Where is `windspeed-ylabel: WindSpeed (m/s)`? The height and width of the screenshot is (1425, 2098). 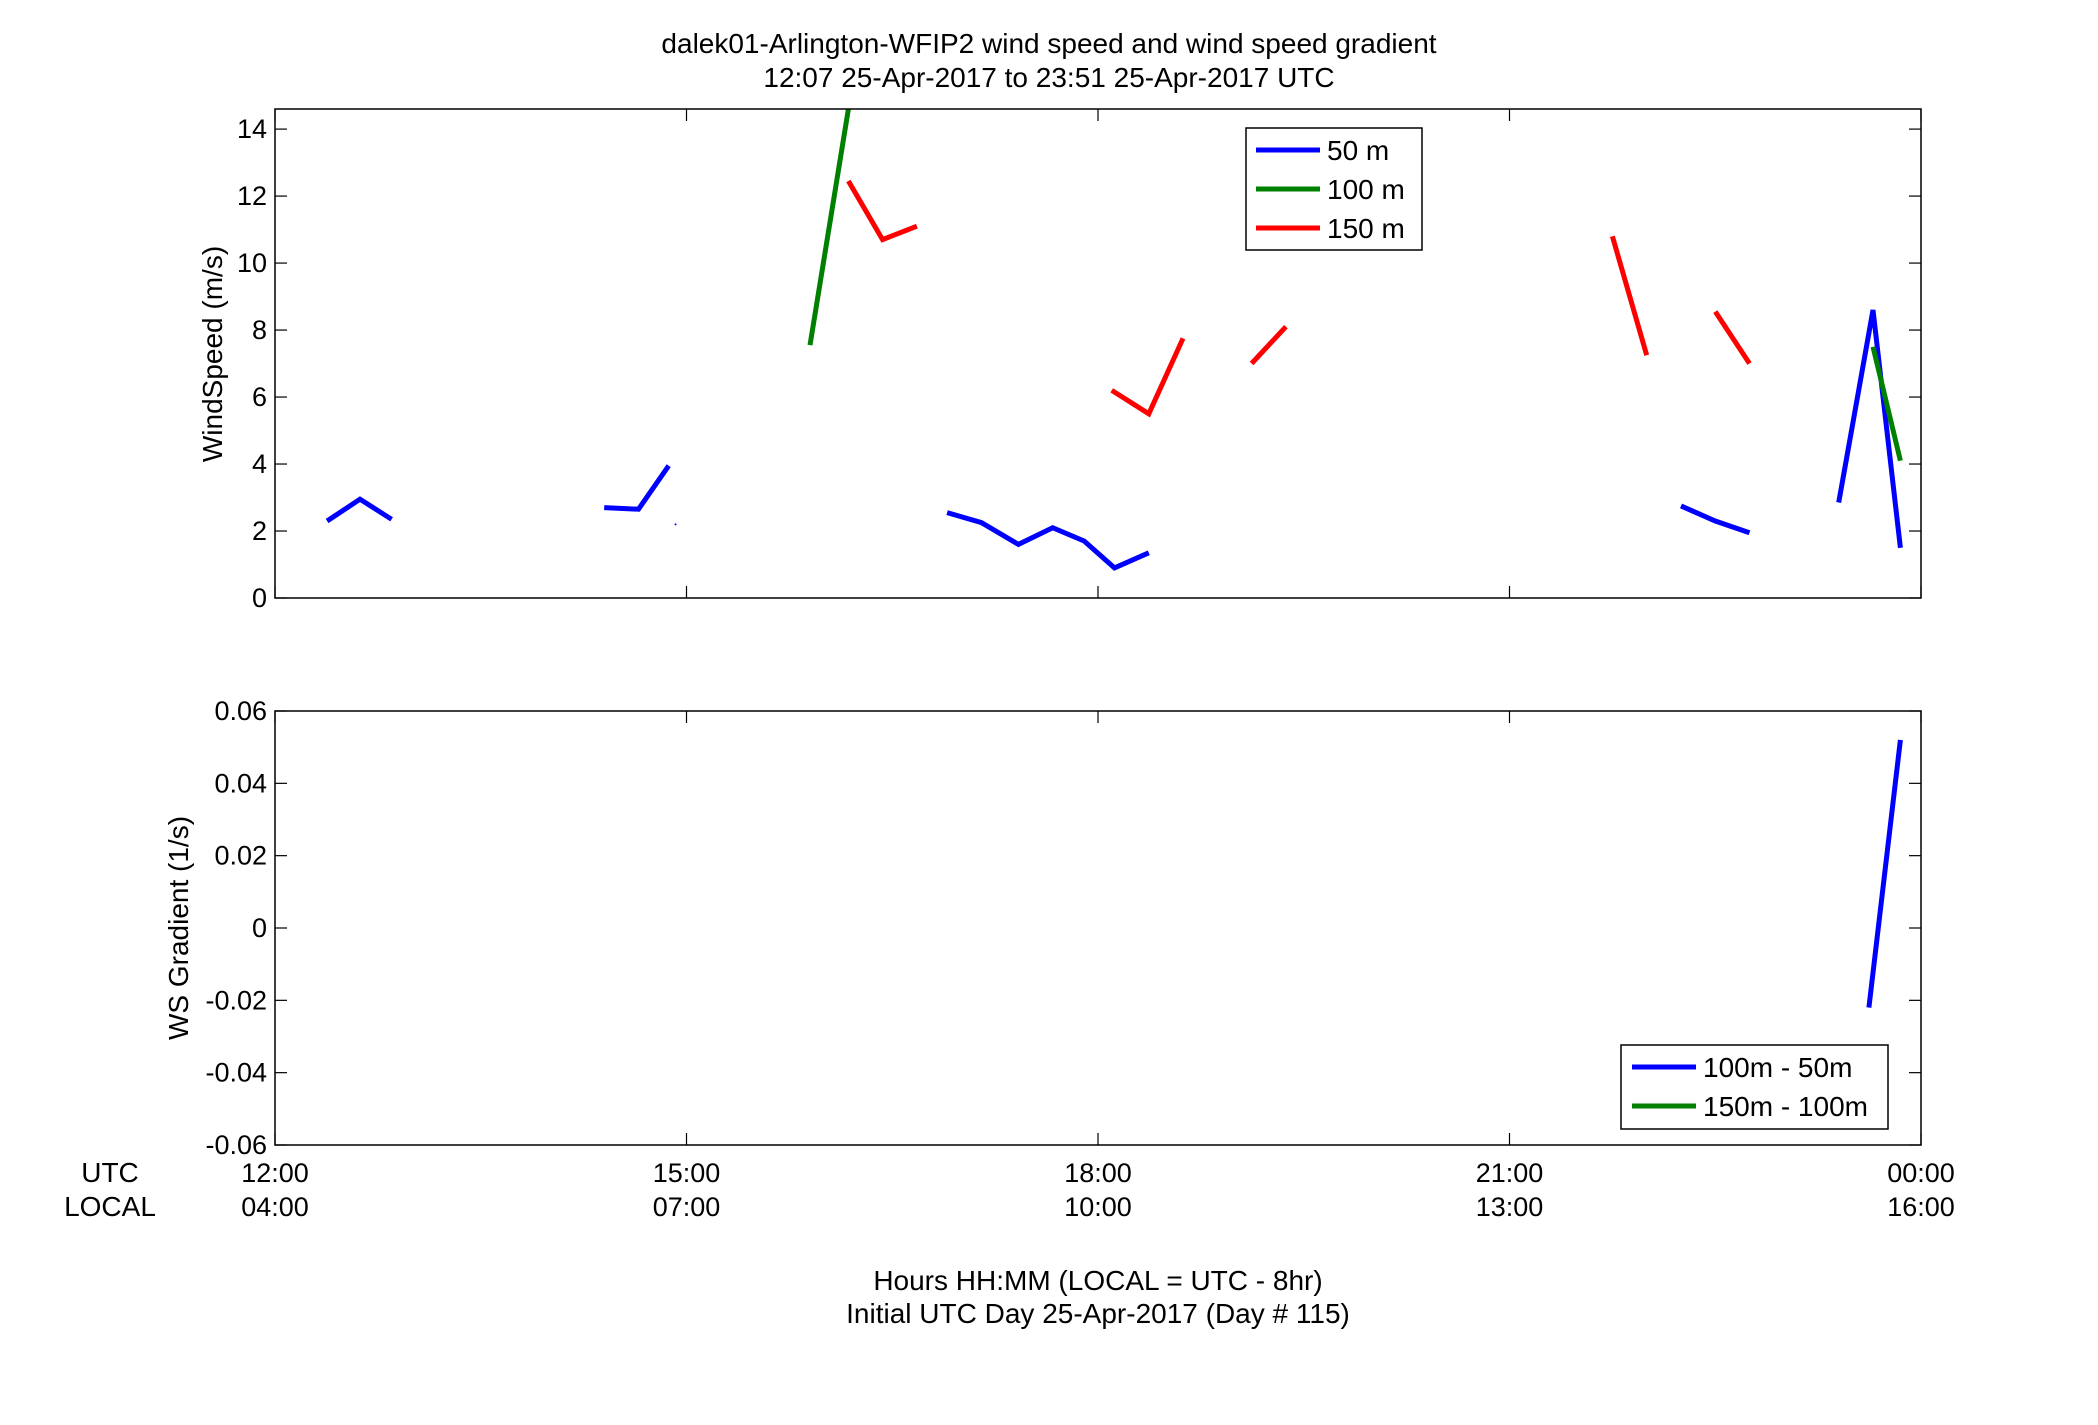 windspeed-ylabel: WindSpeed (m/s) is located at coordinates (212, 354).